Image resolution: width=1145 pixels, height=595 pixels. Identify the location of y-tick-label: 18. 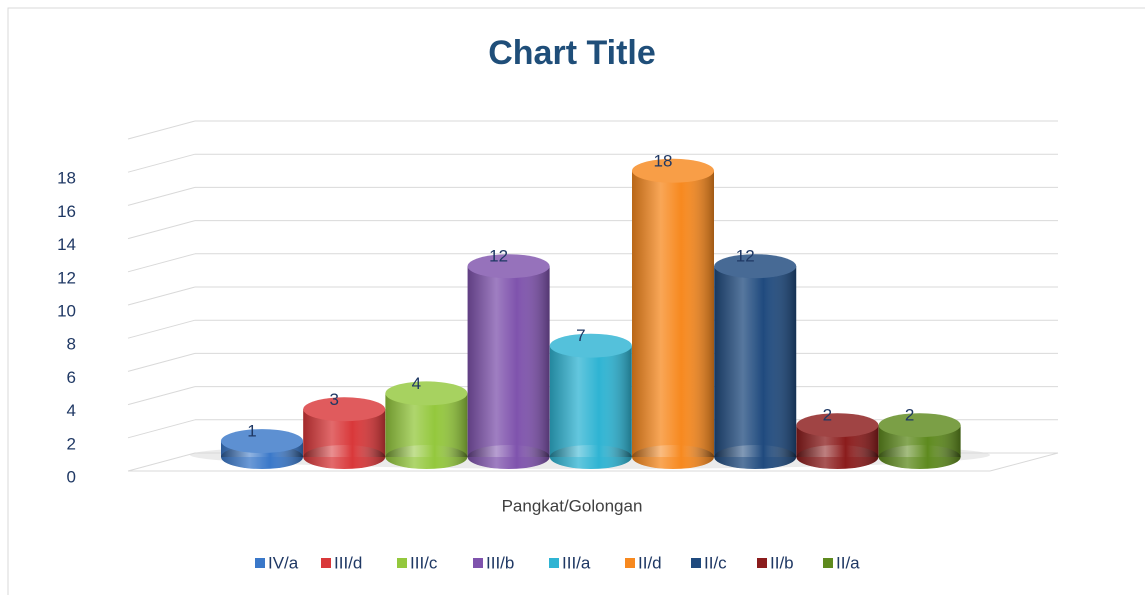
(66, 178).